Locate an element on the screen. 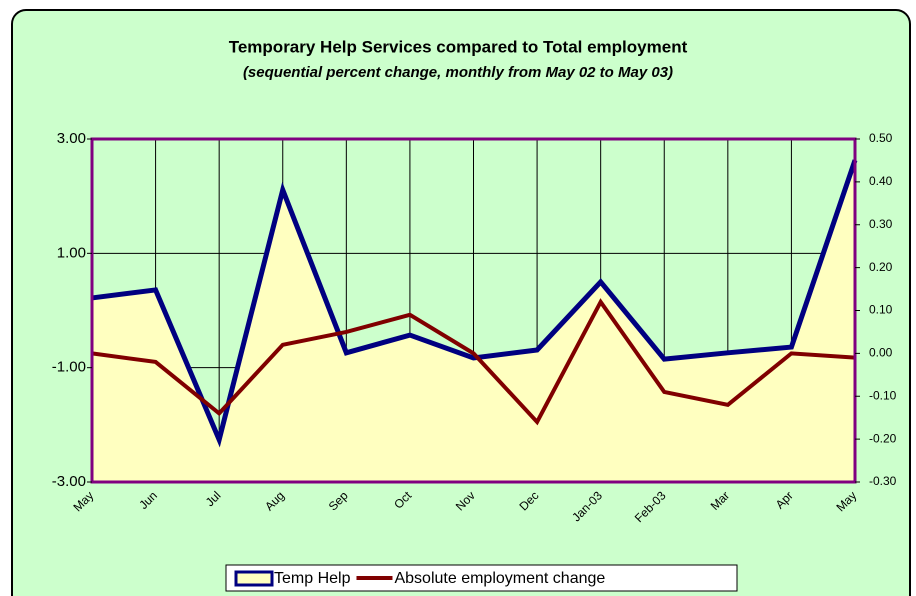 The width and height of the screenshot is (916, 596). y2-tick-label: -0.10 is located at coordinates (883, 395).